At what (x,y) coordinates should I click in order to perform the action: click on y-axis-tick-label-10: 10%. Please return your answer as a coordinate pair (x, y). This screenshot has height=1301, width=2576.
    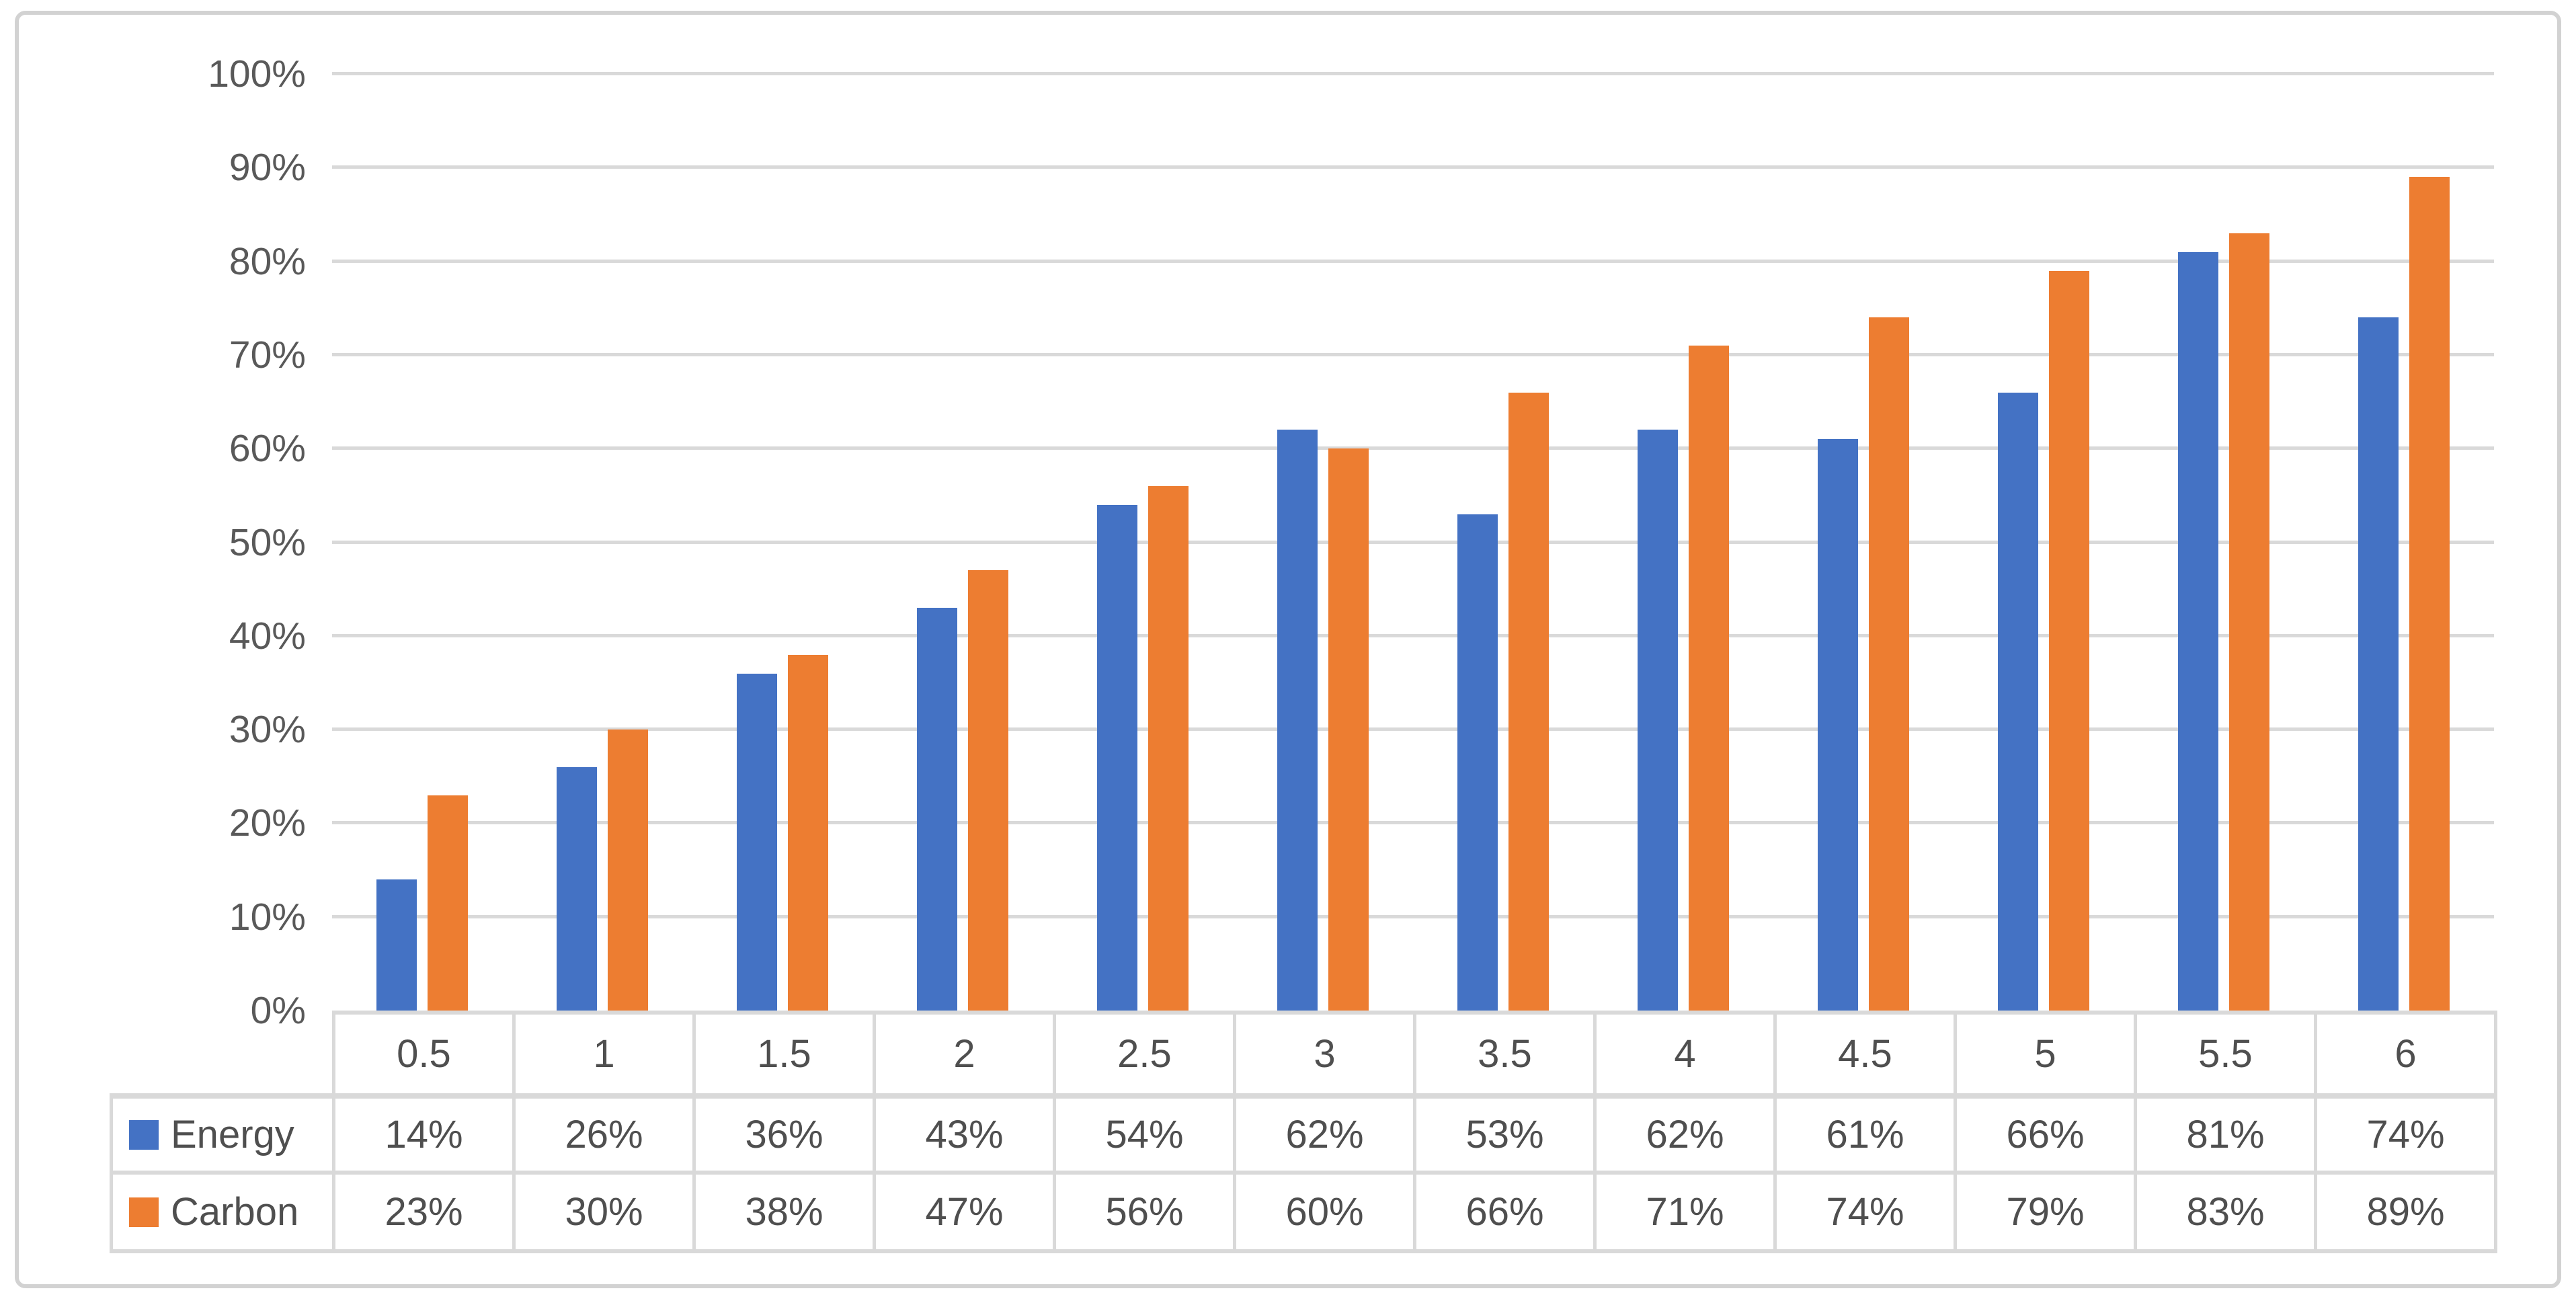
    Looking at the image, I should click on (267, 917).